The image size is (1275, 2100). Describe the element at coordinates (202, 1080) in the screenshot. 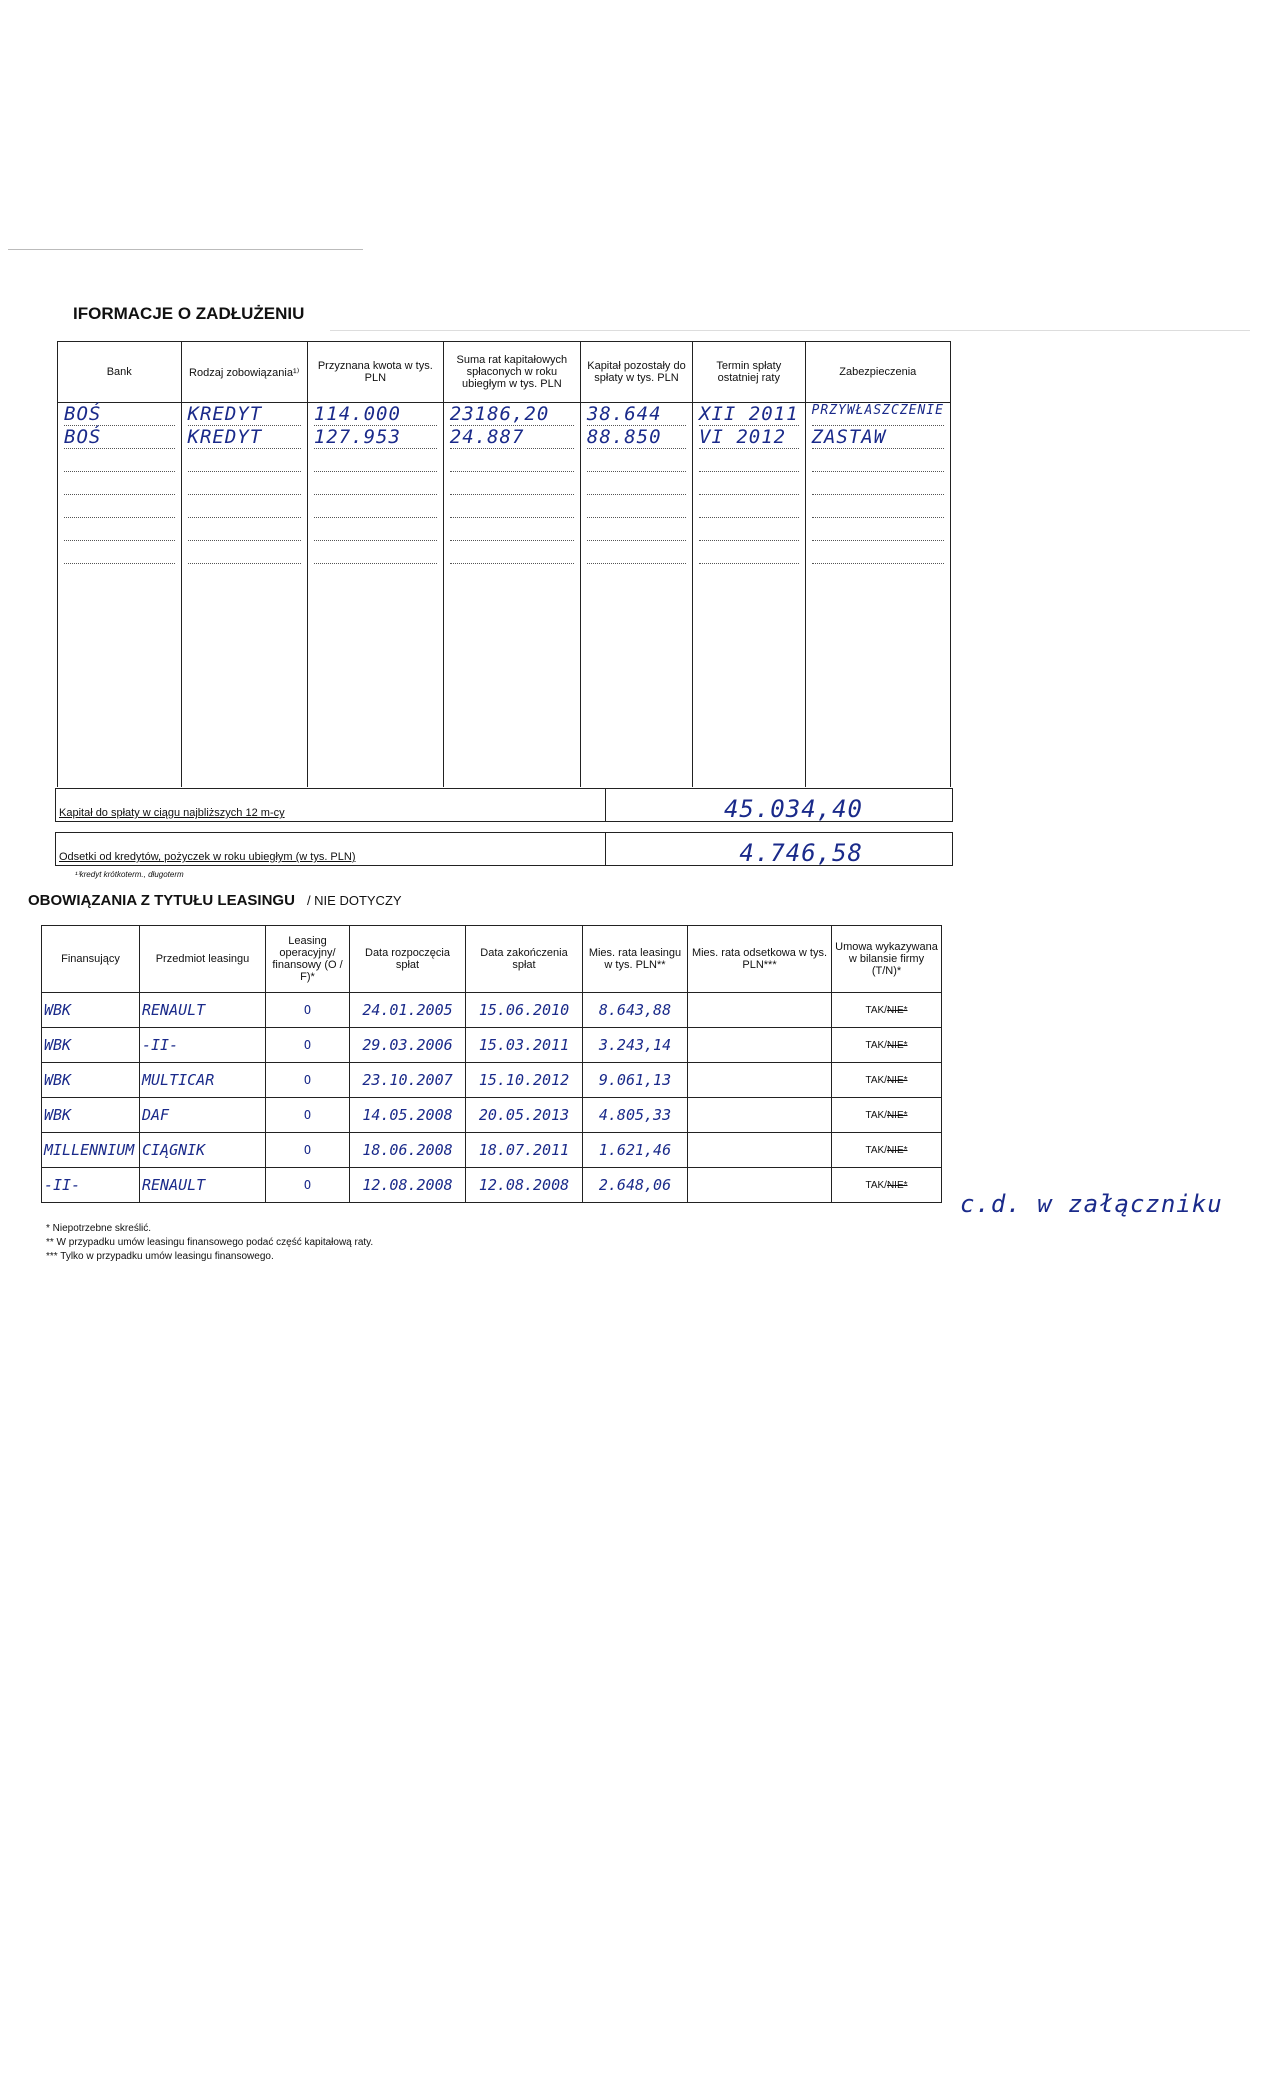

I see `subject-cell: MULTICAR` at that location.